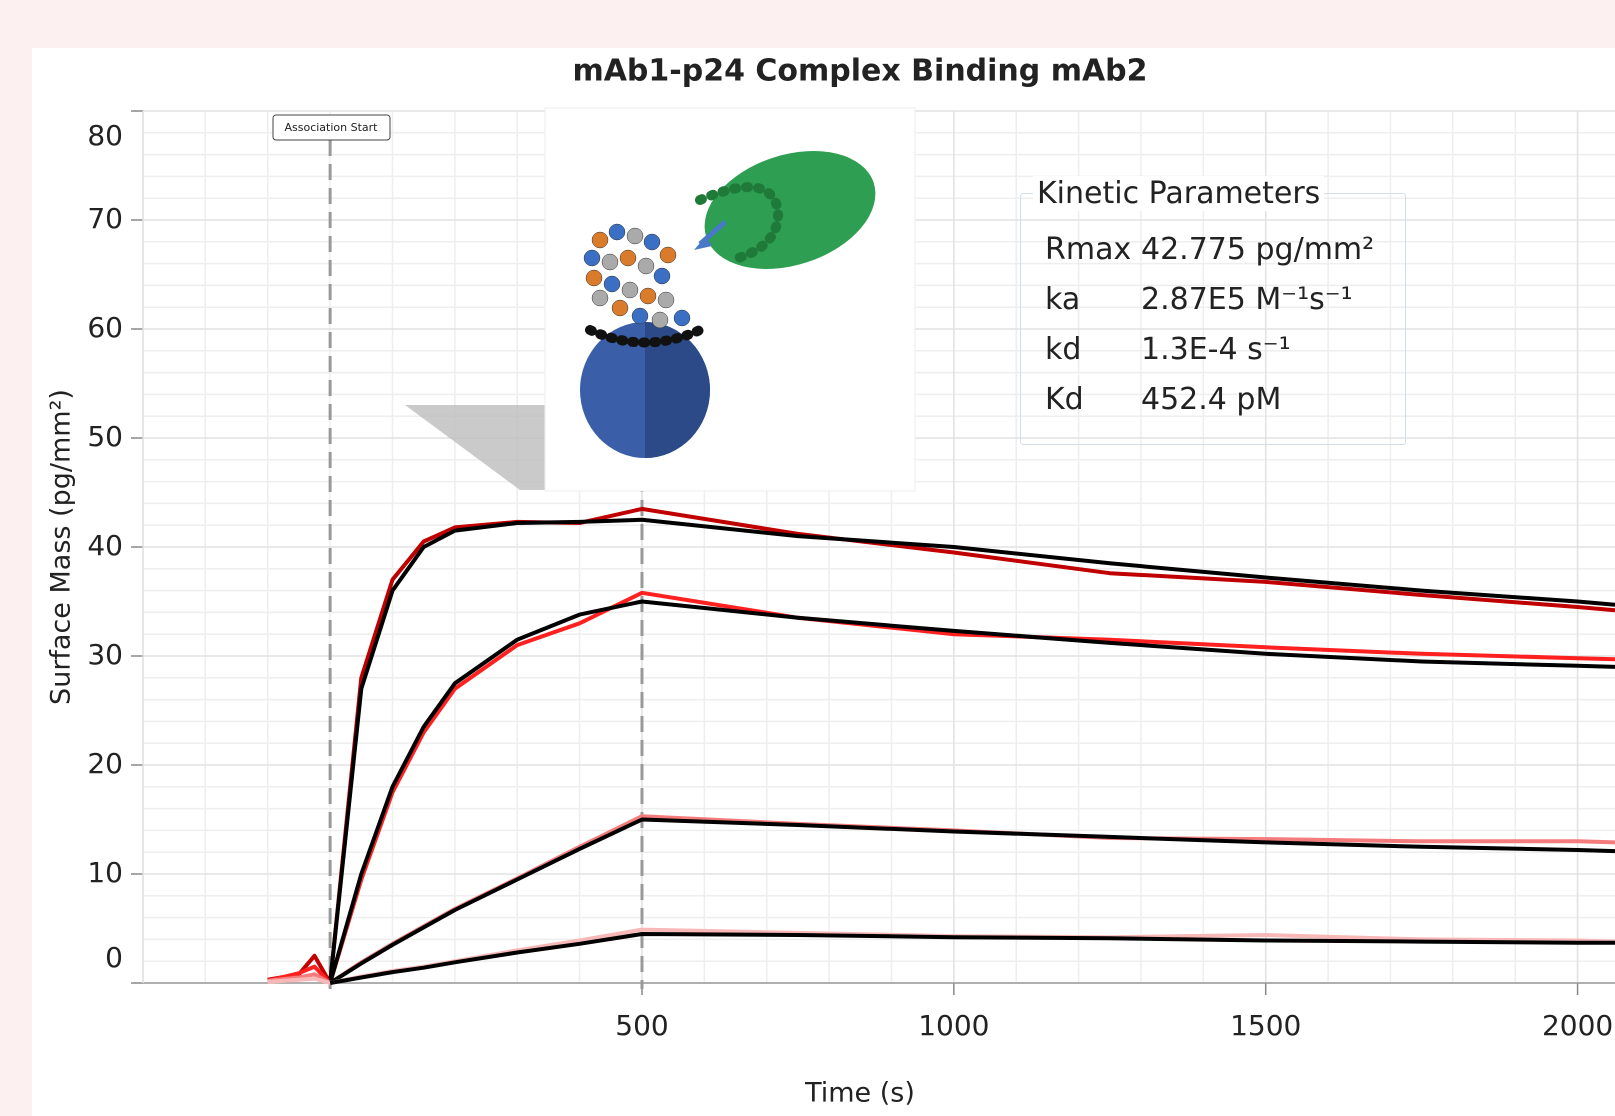 The width and height of the screenshot is (1615, 1116). I want to click on parameter-value: 1.3E-4 s⁻¹, so click(1216, 349).